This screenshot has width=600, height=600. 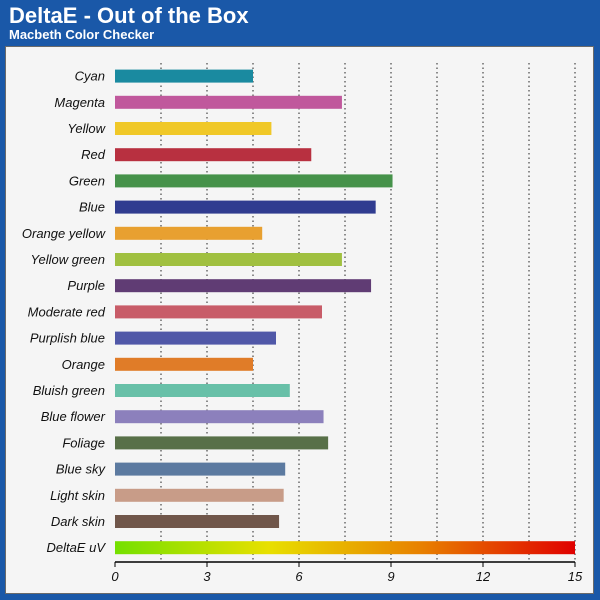 What do you see at coordinates (299, 576) in the screenshot?
I see `x-tick-label: 6` at bounding box center [299, 576].